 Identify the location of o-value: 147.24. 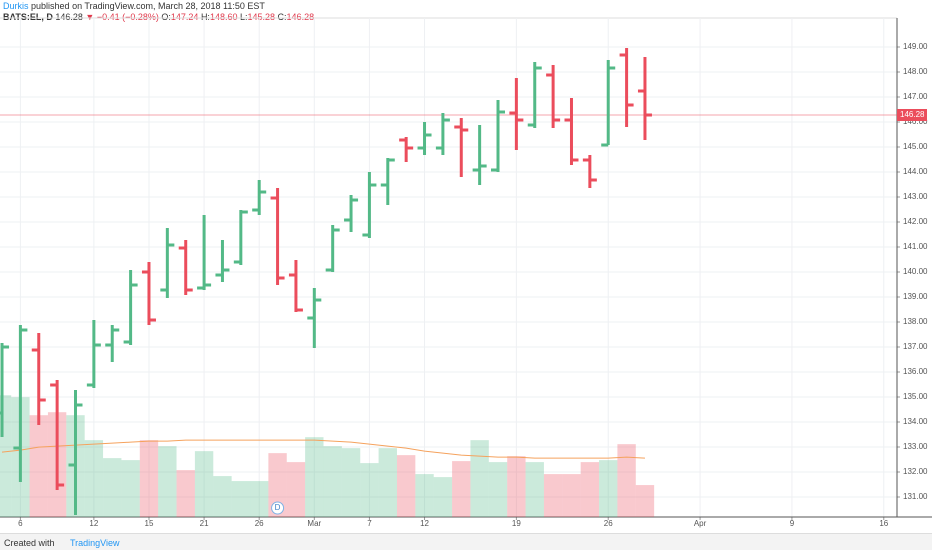
(184, 17).